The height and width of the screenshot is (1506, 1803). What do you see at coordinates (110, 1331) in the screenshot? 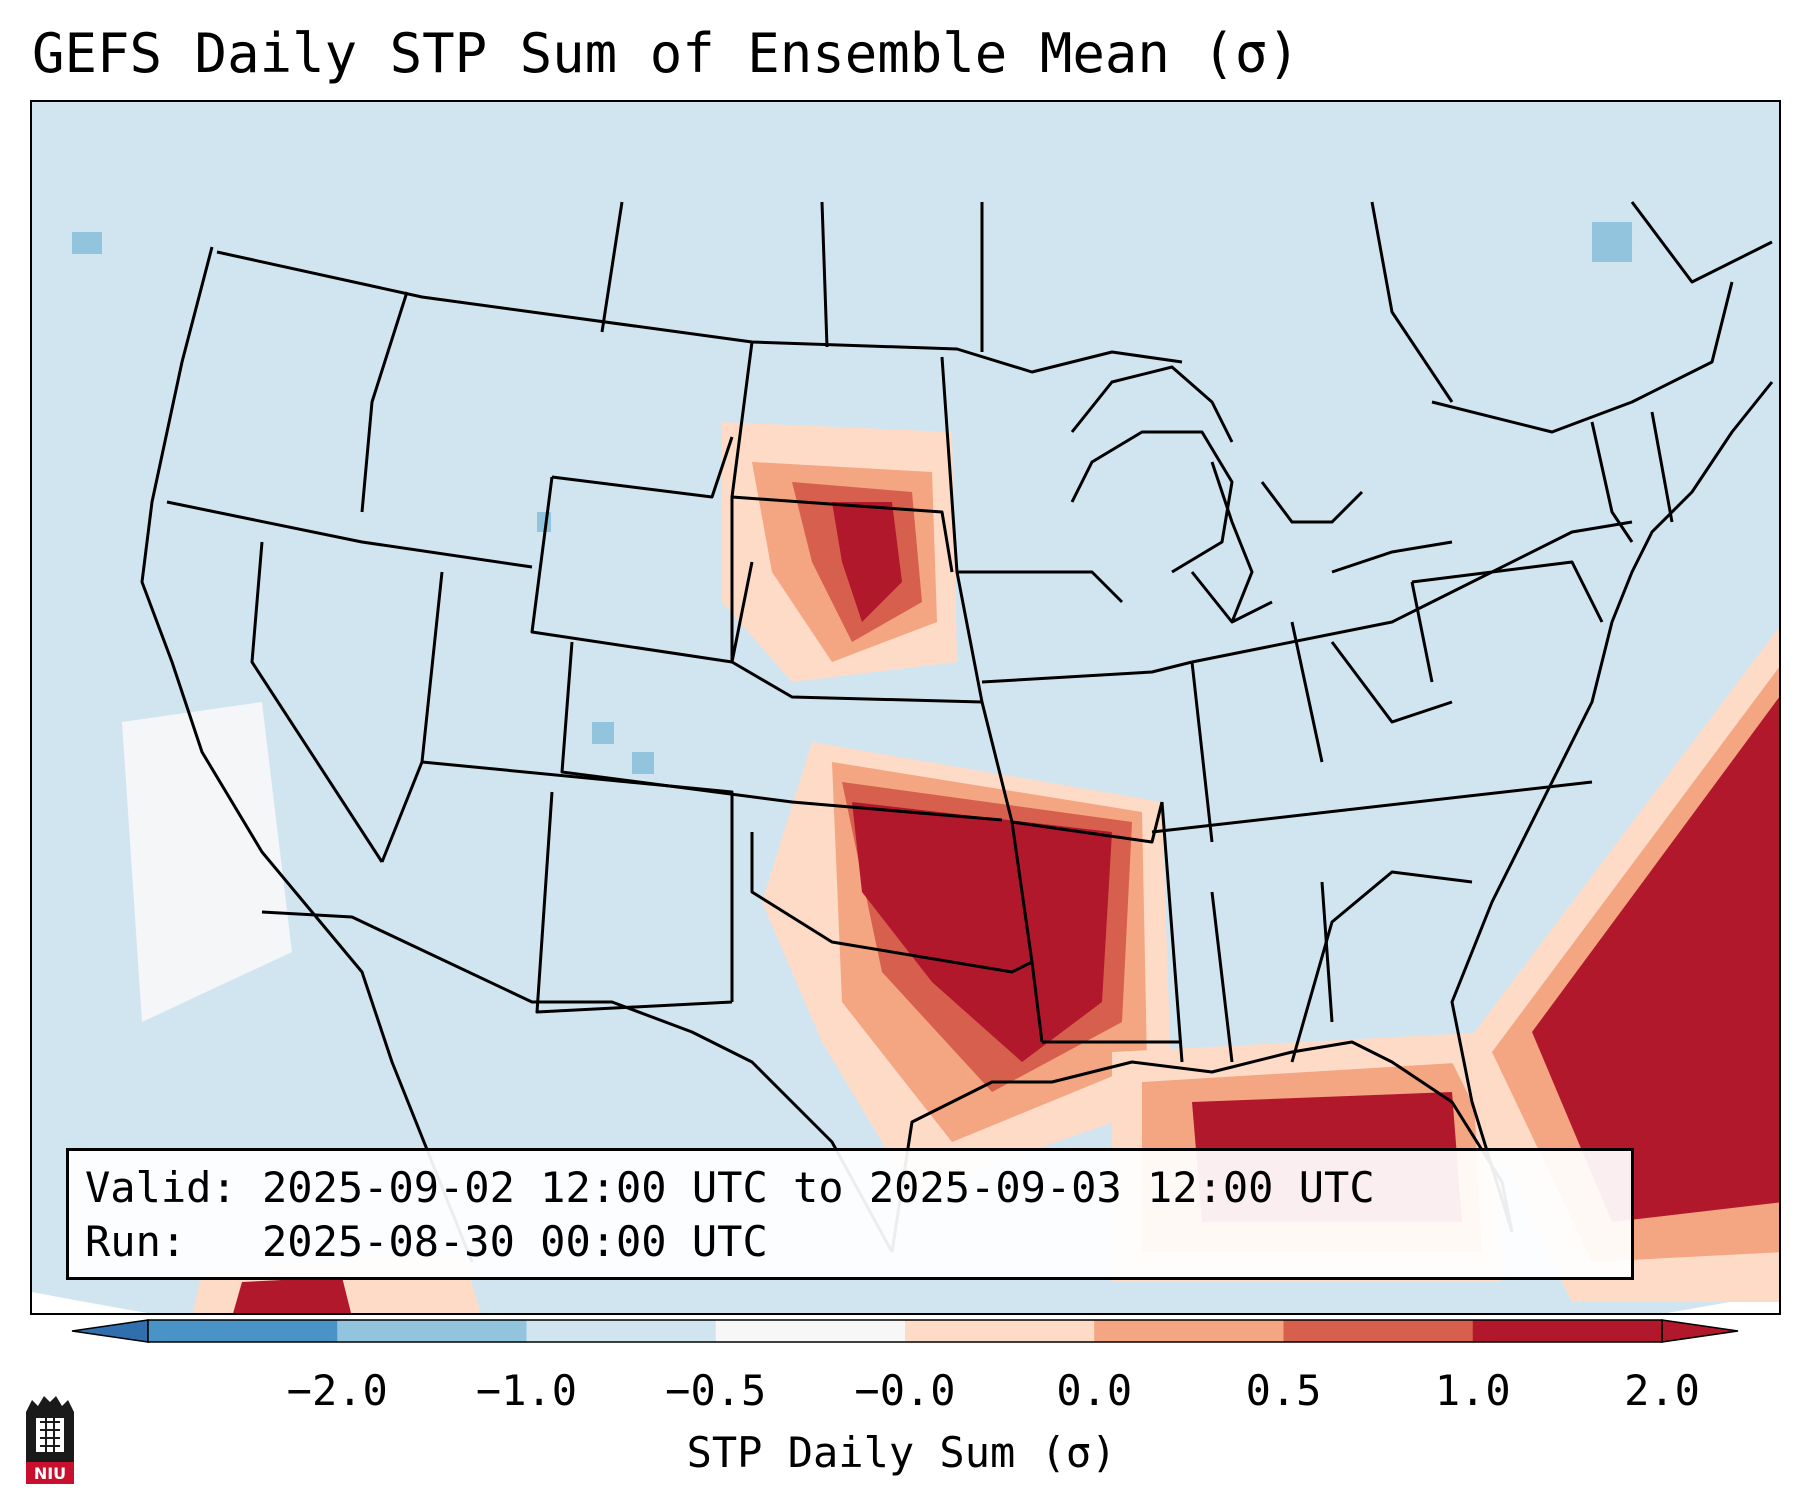
I see `colorbar-extend-low` at bounding box center [110, 1331].